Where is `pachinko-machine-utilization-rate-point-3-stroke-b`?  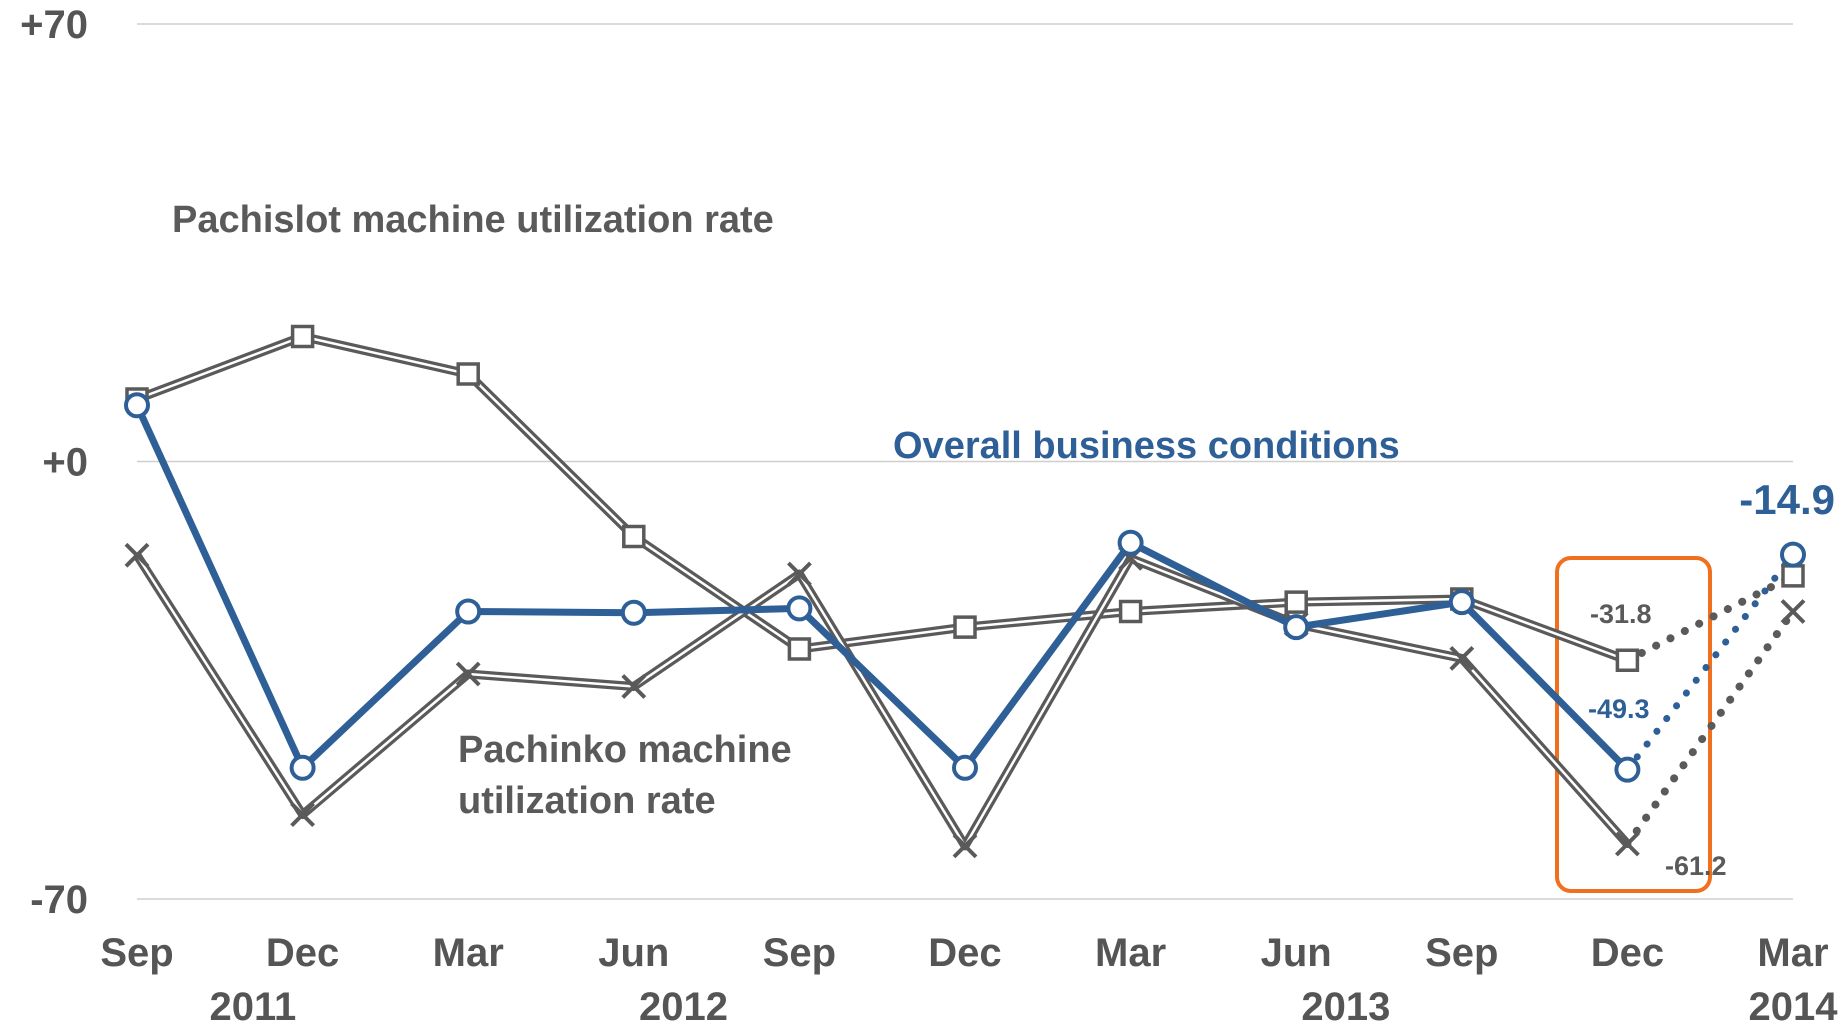
pachinko-machine-utilization-rate-point-3-stroke-b is located at coordinates (634, 686).